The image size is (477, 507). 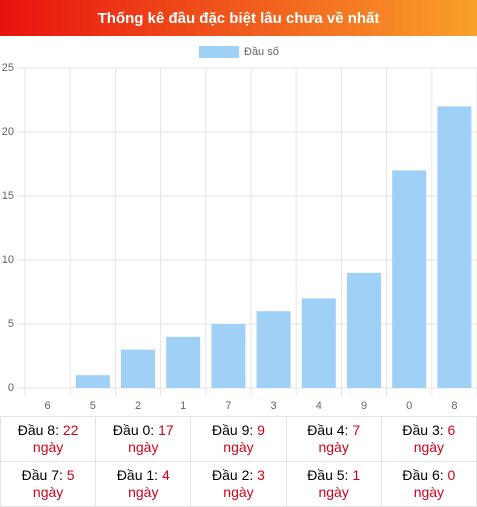 I want to click on x-tick-label: 8, so click(x=454, y=406).